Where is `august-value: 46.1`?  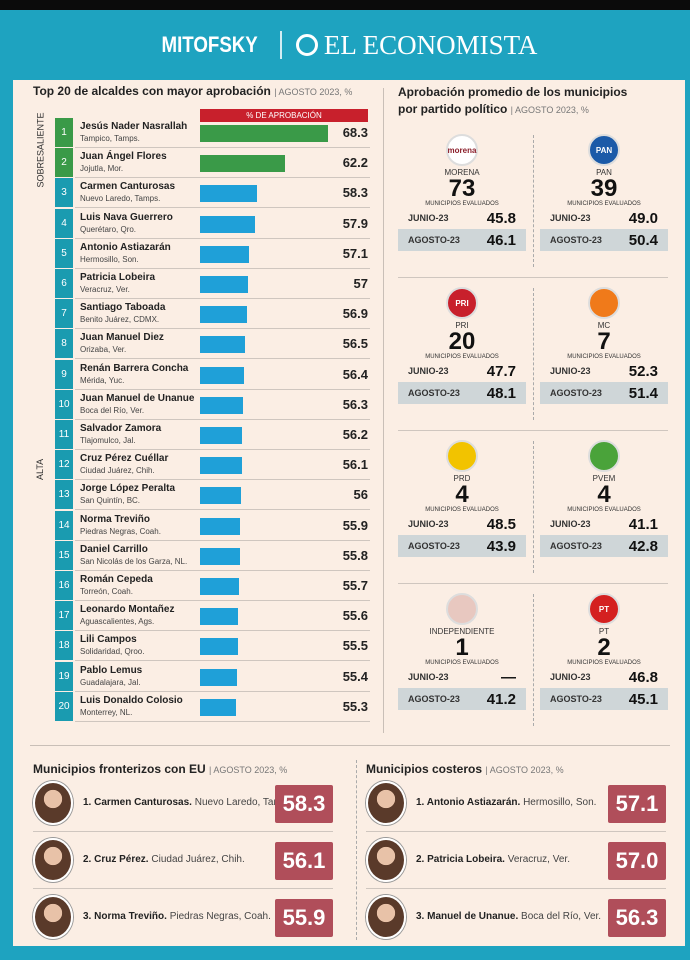
august-value: 46.1 is located at coordinates (501, 240).